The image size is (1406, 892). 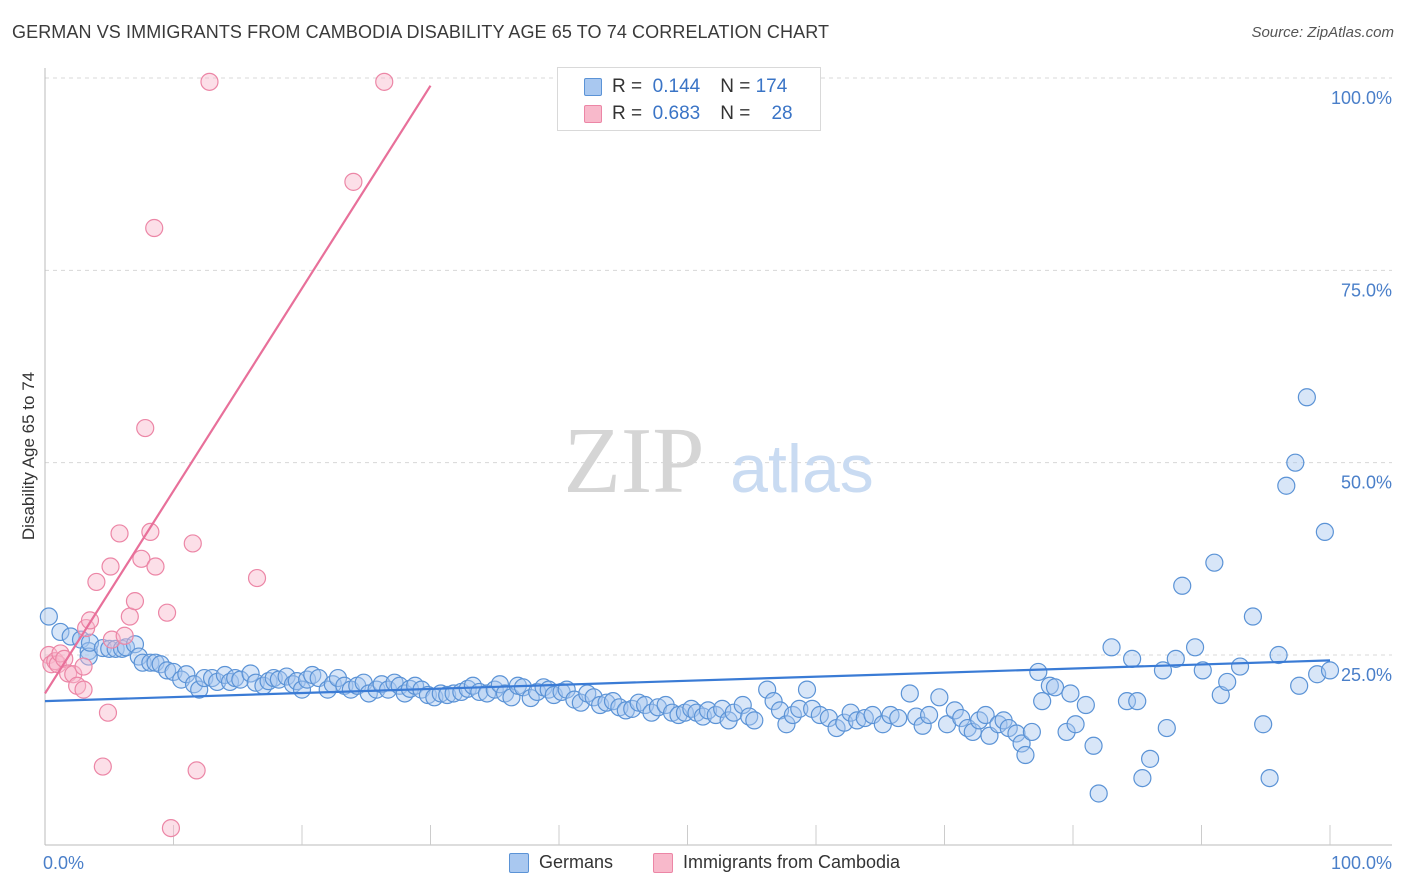 I want to click on legend-n-value: 174, so click(x=771, y=86).